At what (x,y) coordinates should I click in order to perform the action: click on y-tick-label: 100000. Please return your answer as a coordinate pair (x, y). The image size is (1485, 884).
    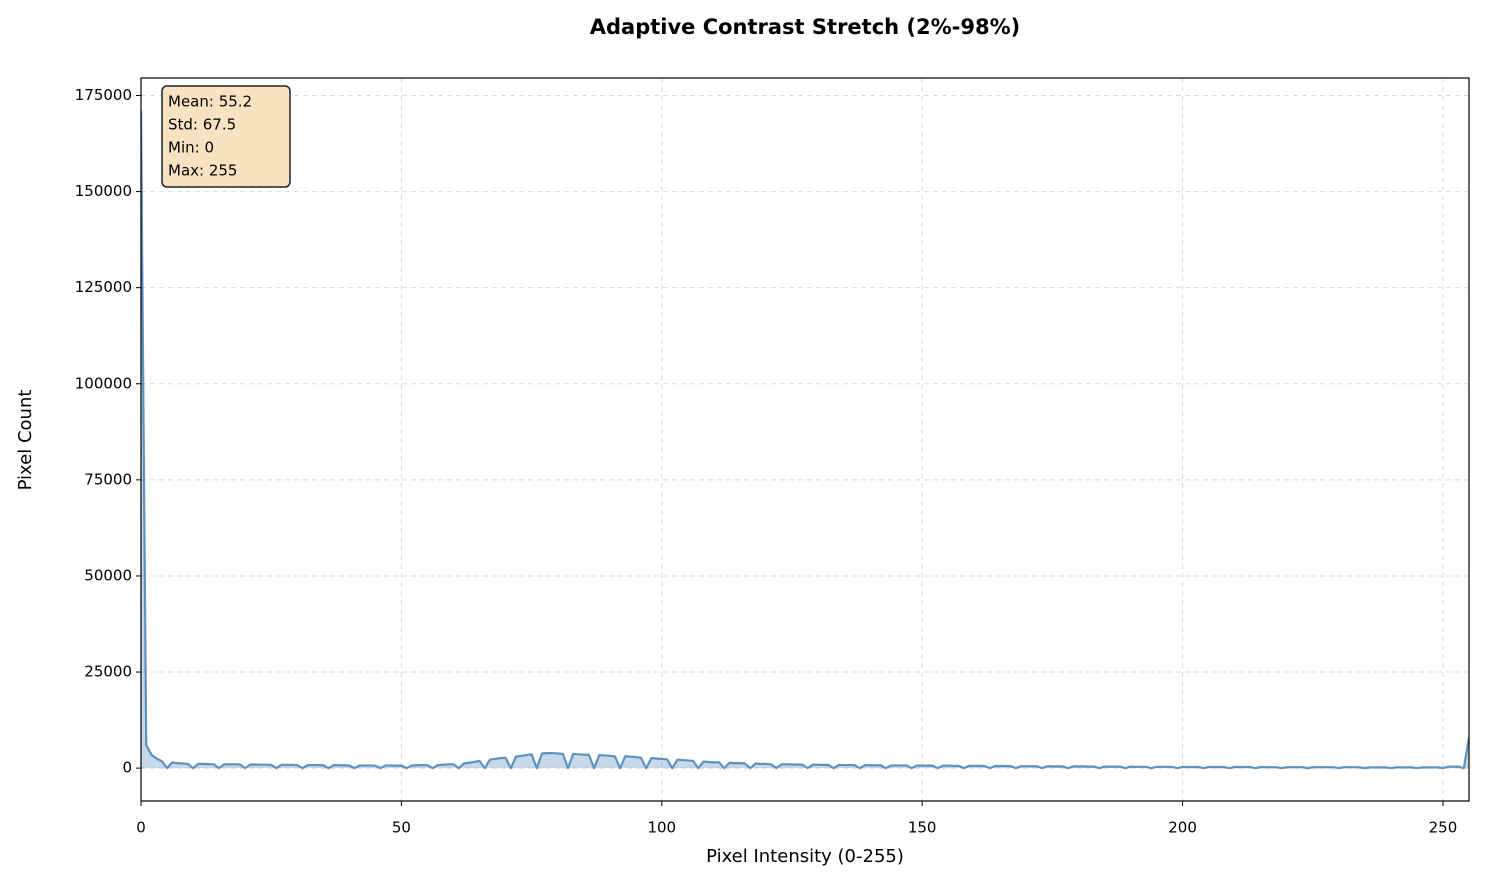
    Looking at the image, I should click on (103, 383).